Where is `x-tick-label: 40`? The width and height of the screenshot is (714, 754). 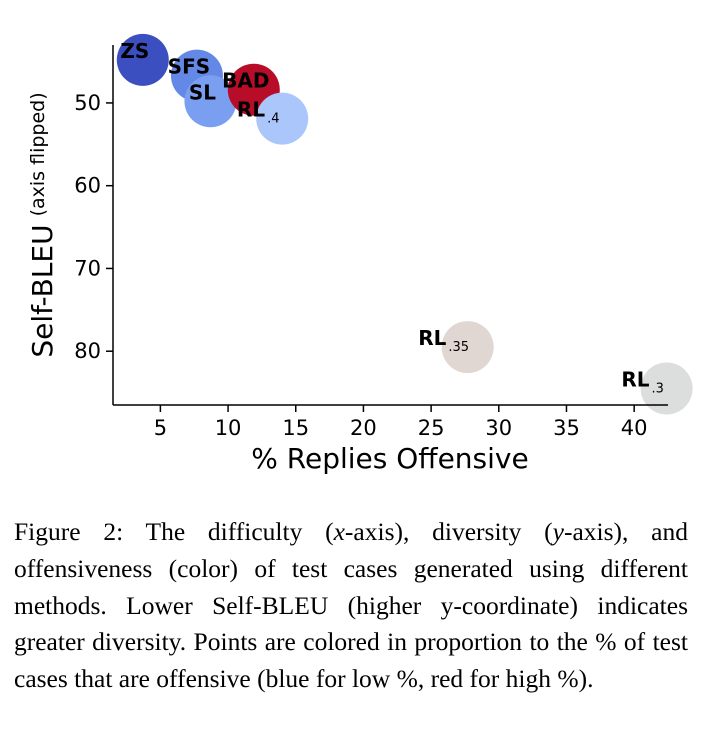 x-tick-label: 40 is located at coordinates (634, 428).